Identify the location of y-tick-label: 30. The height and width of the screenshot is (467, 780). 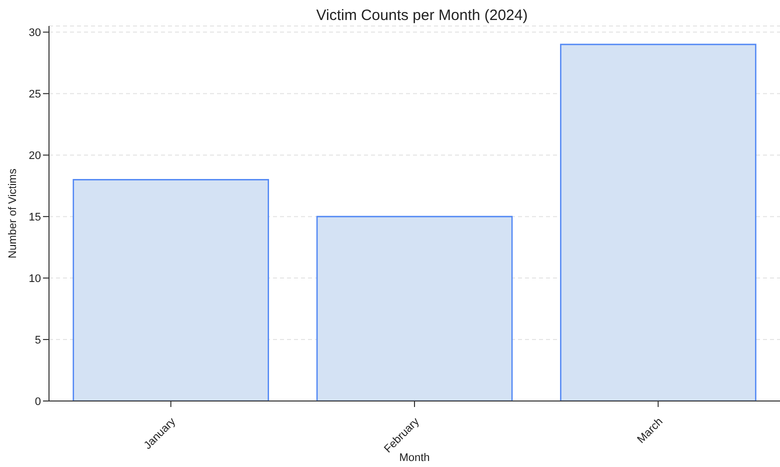
(34, 33).